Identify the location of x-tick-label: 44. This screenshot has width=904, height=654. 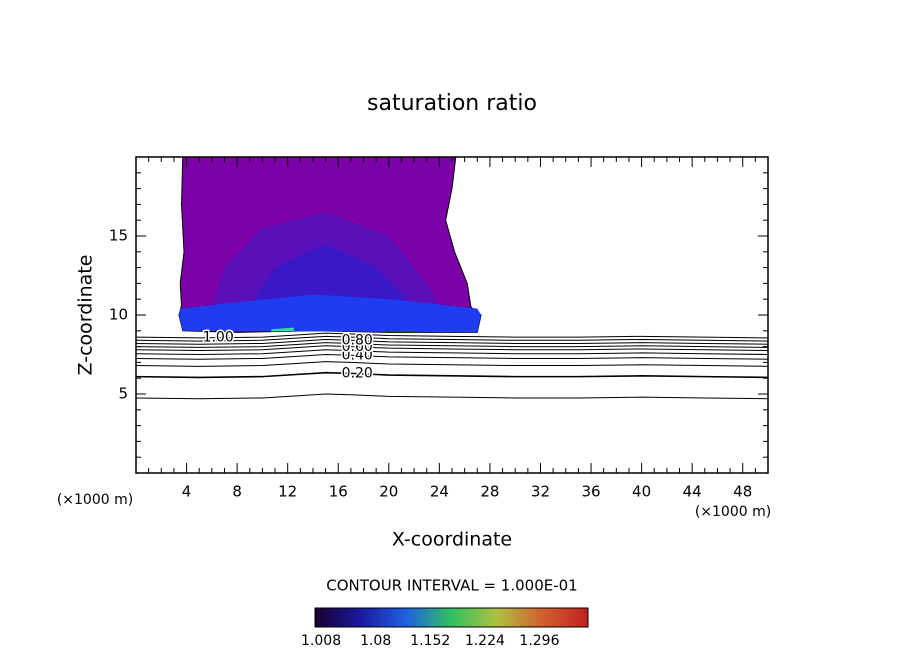
(692, 492).